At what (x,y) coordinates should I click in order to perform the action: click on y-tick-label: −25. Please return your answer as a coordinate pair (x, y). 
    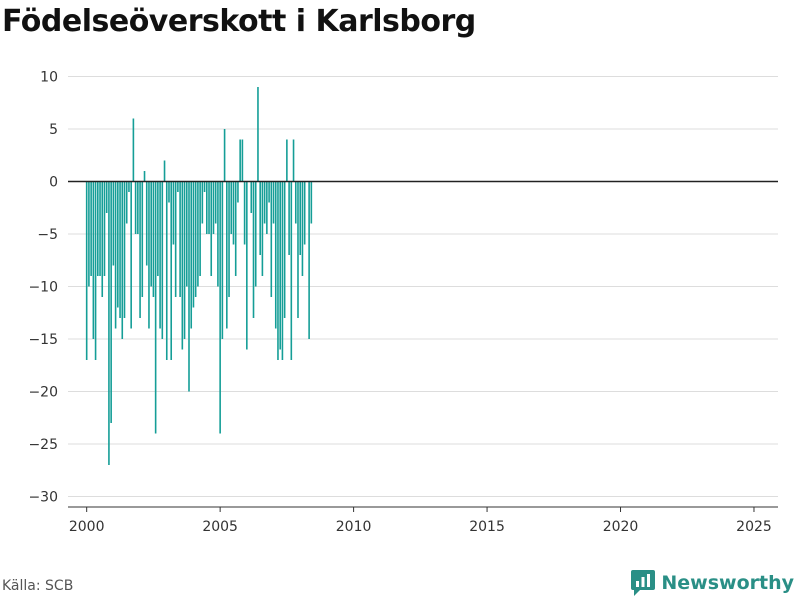
    Looking at the image, I should click on (43, 445).